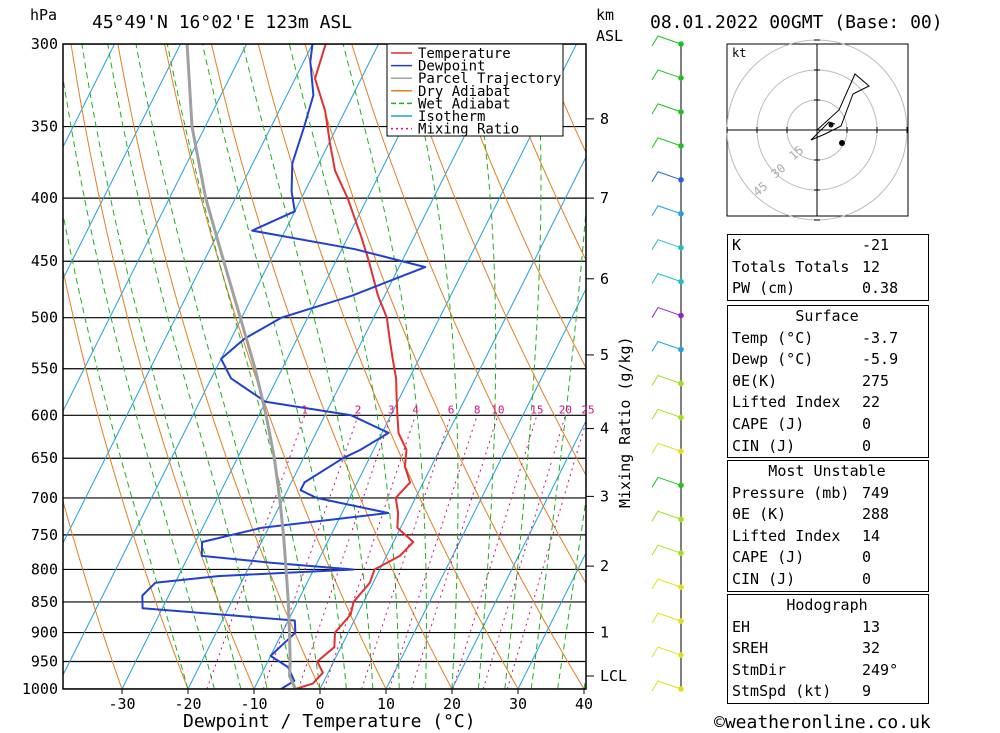 This screenshot has height=733, width=1000. Describe the element at coordinates (604, 496) in the screenshot. I see `km-tick-label: 3` at that location.